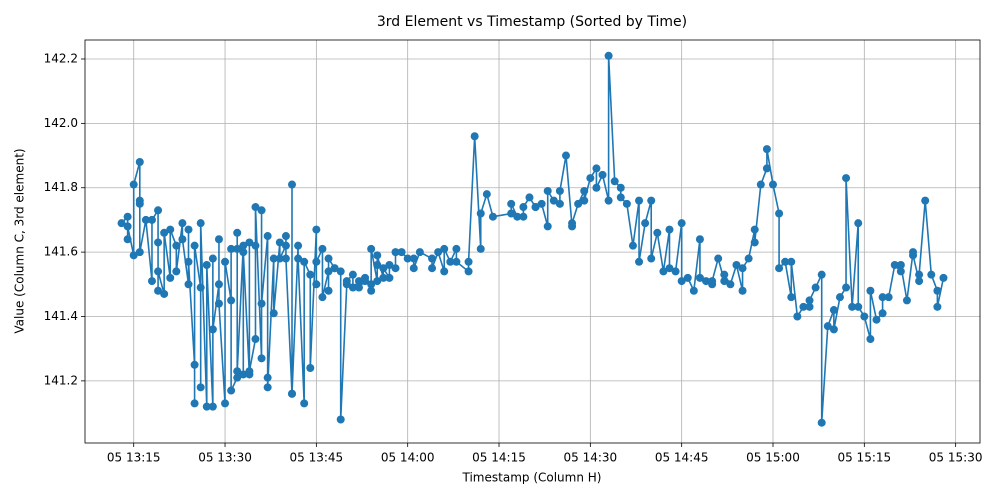 Image resolution: width=1000 pixels, height=500 pixels. I want to click on x-tick-label: 05 14:00, so click(408, 458).